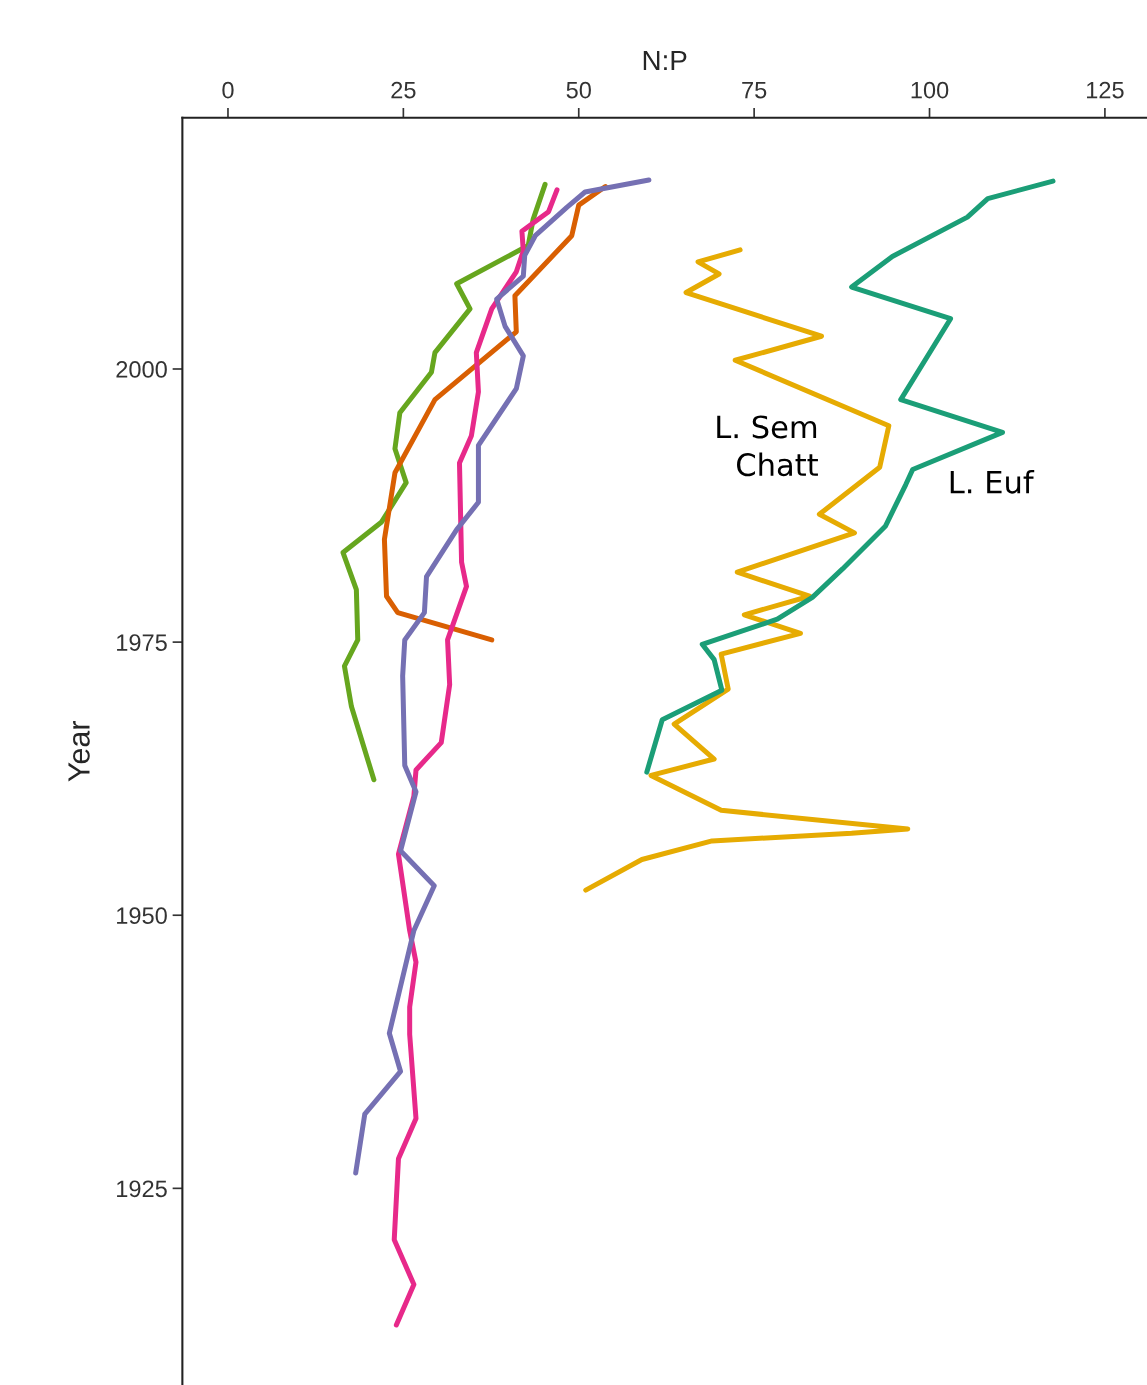  I want to click on y-tick-label: 2000, so click(141, 369).